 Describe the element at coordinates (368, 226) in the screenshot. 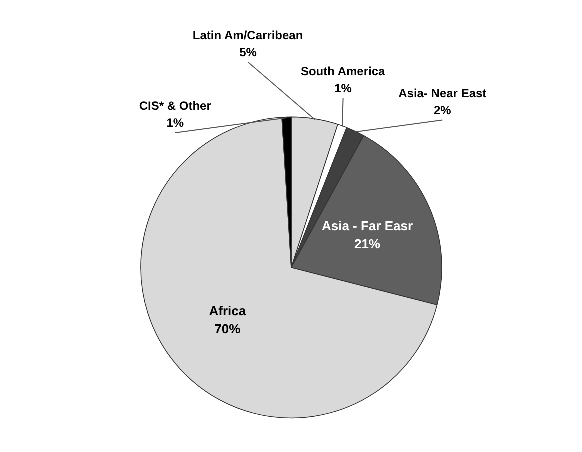

I see `slice-label: Asia - Far Easr` at that location.